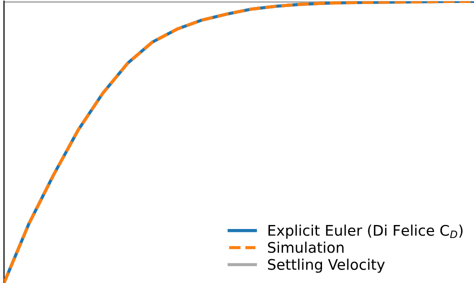  I want to click on legend-label: Explicit Euler (Di Felice C$_{D}$), so click(365, 231).